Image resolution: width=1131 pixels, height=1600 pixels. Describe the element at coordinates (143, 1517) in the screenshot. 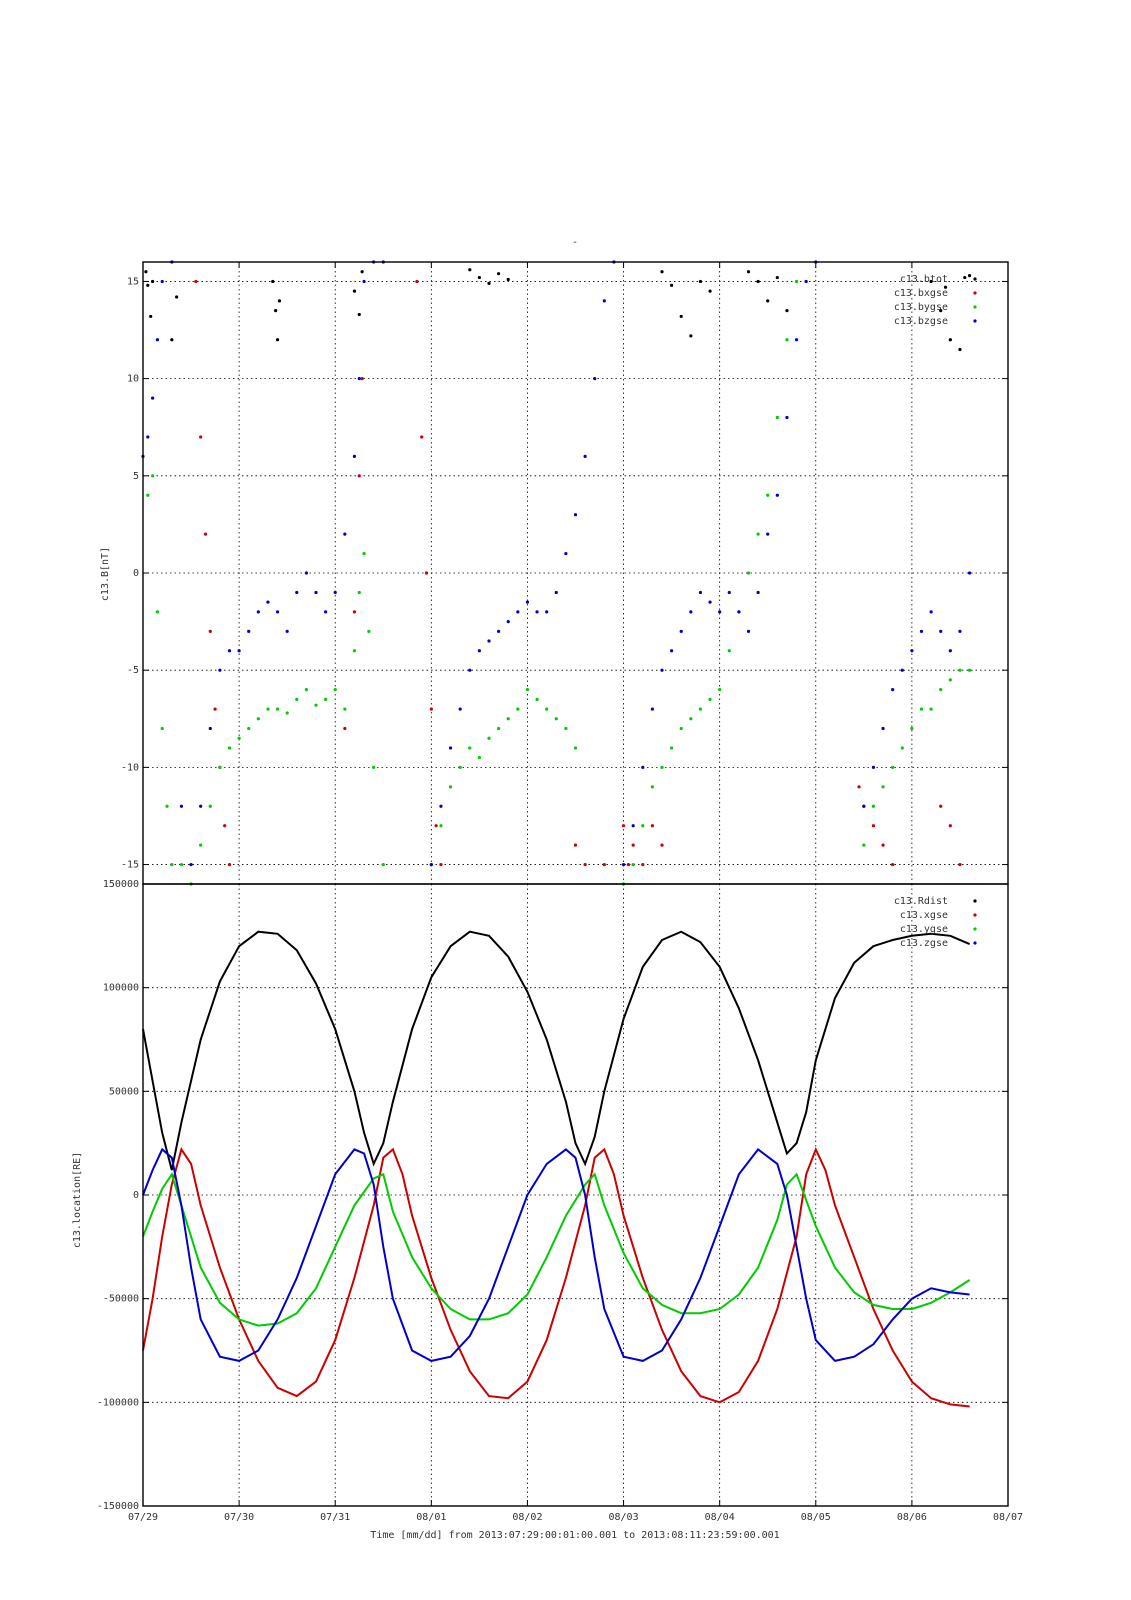

I see `x-tick-label: 07/29` at that location.